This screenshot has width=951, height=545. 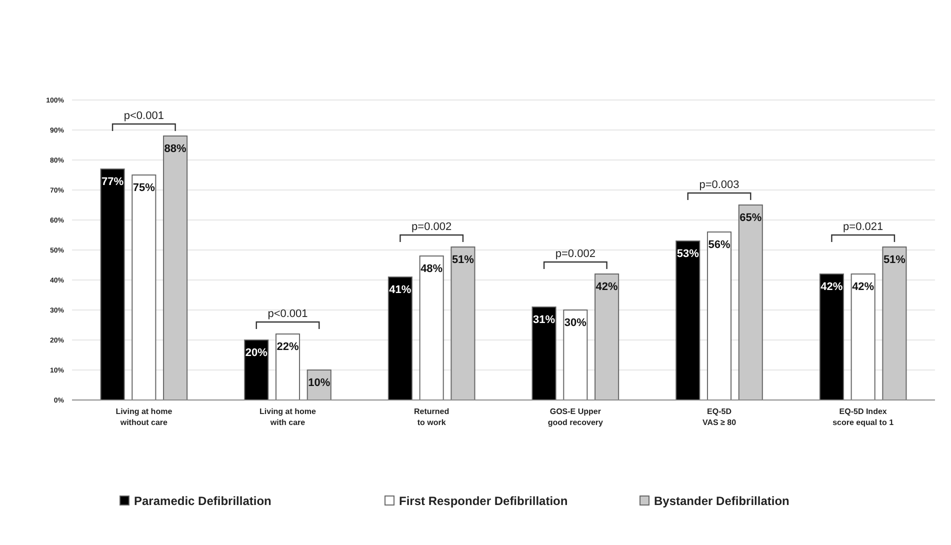 I want to click on data-label: 48%, so click(x=431, y=269).